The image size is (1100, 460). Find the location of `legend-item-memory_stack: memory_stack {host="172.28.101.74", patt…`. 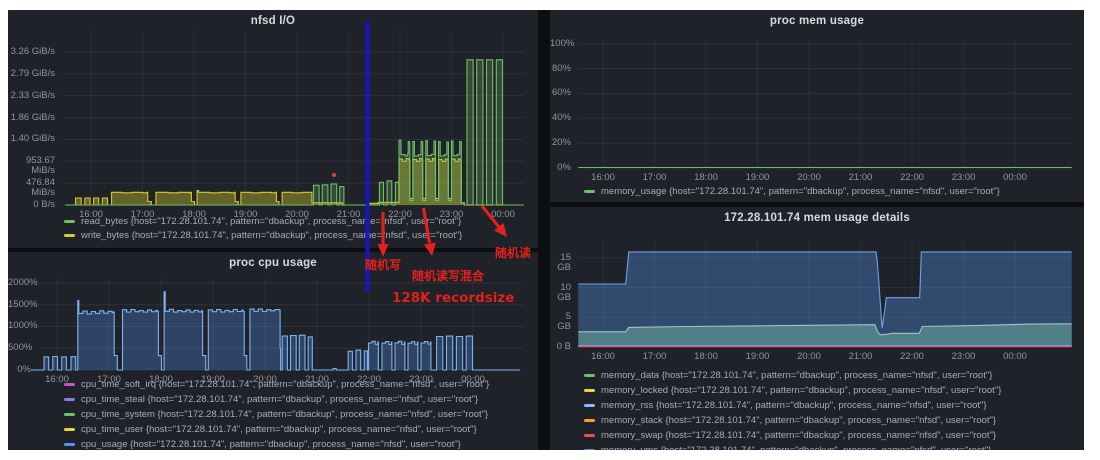

legend-item-memory_stack: memory_stack {host="172.28.101.74", patt… is located at coordinates (790, 420).